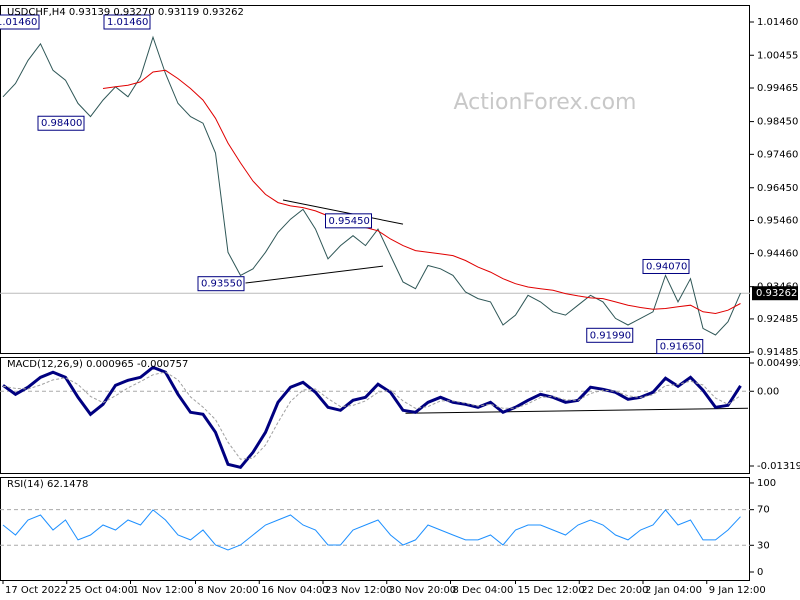  What do you see at coordinates (777, 221) in the screenshot?
I see `y-tick-label: 0.95460` at bounding box center [777, 221].